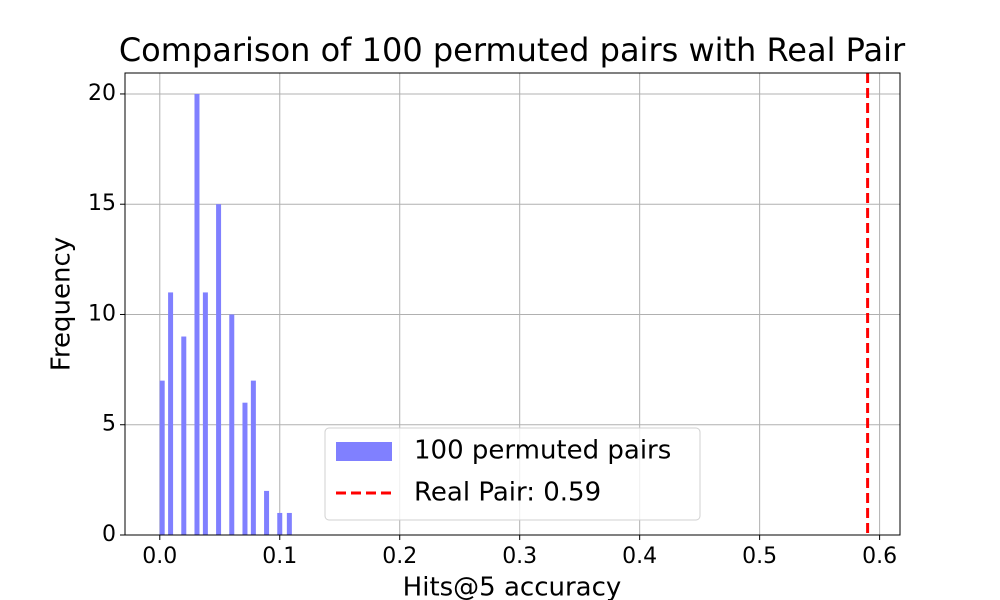 This screenshot has width=1000, height=600. What do you see at coordinates (639, 556) in the screenshot?
I see `x-tick-label: 0.4` at bounding box center [639, 556].